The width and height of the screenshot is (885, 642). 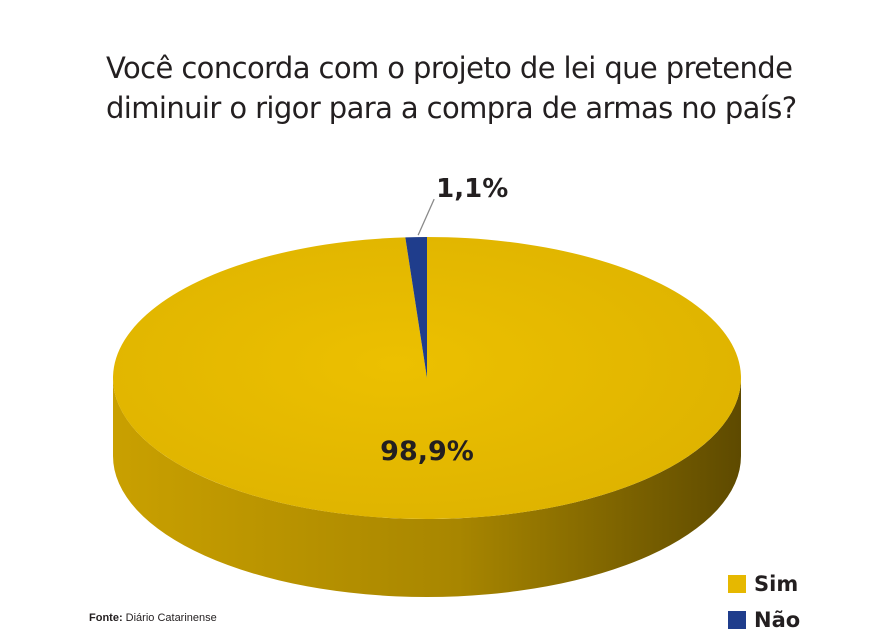 I want to click on legend-swatch-sim, so click(x=737, y=584).